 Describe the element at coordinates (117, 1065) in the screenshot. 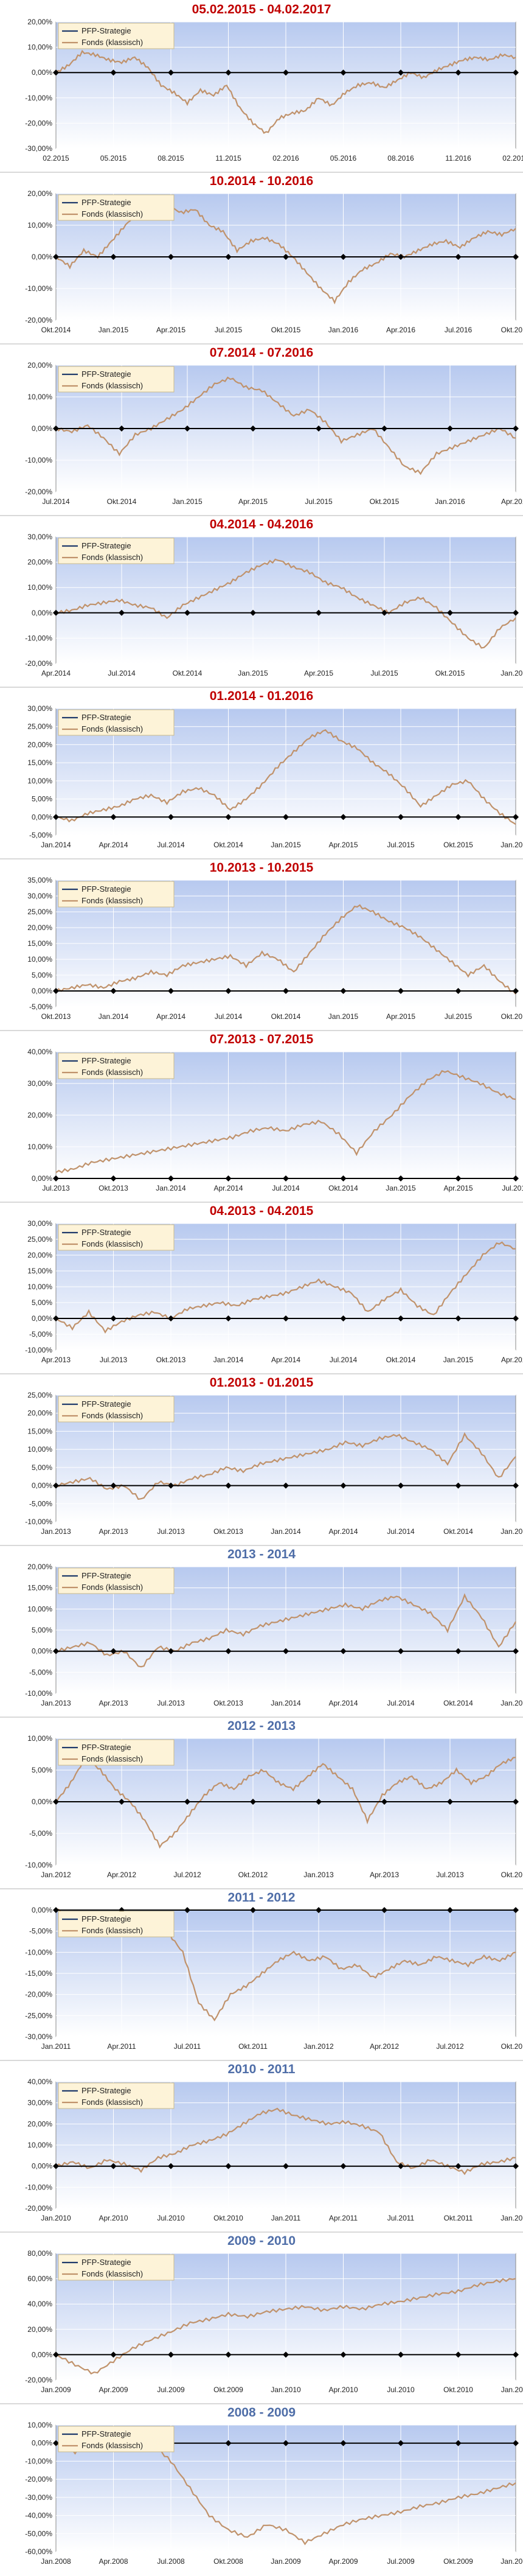

I see `legend: PFP-Strategie Fonds (klassisch)` at that location.